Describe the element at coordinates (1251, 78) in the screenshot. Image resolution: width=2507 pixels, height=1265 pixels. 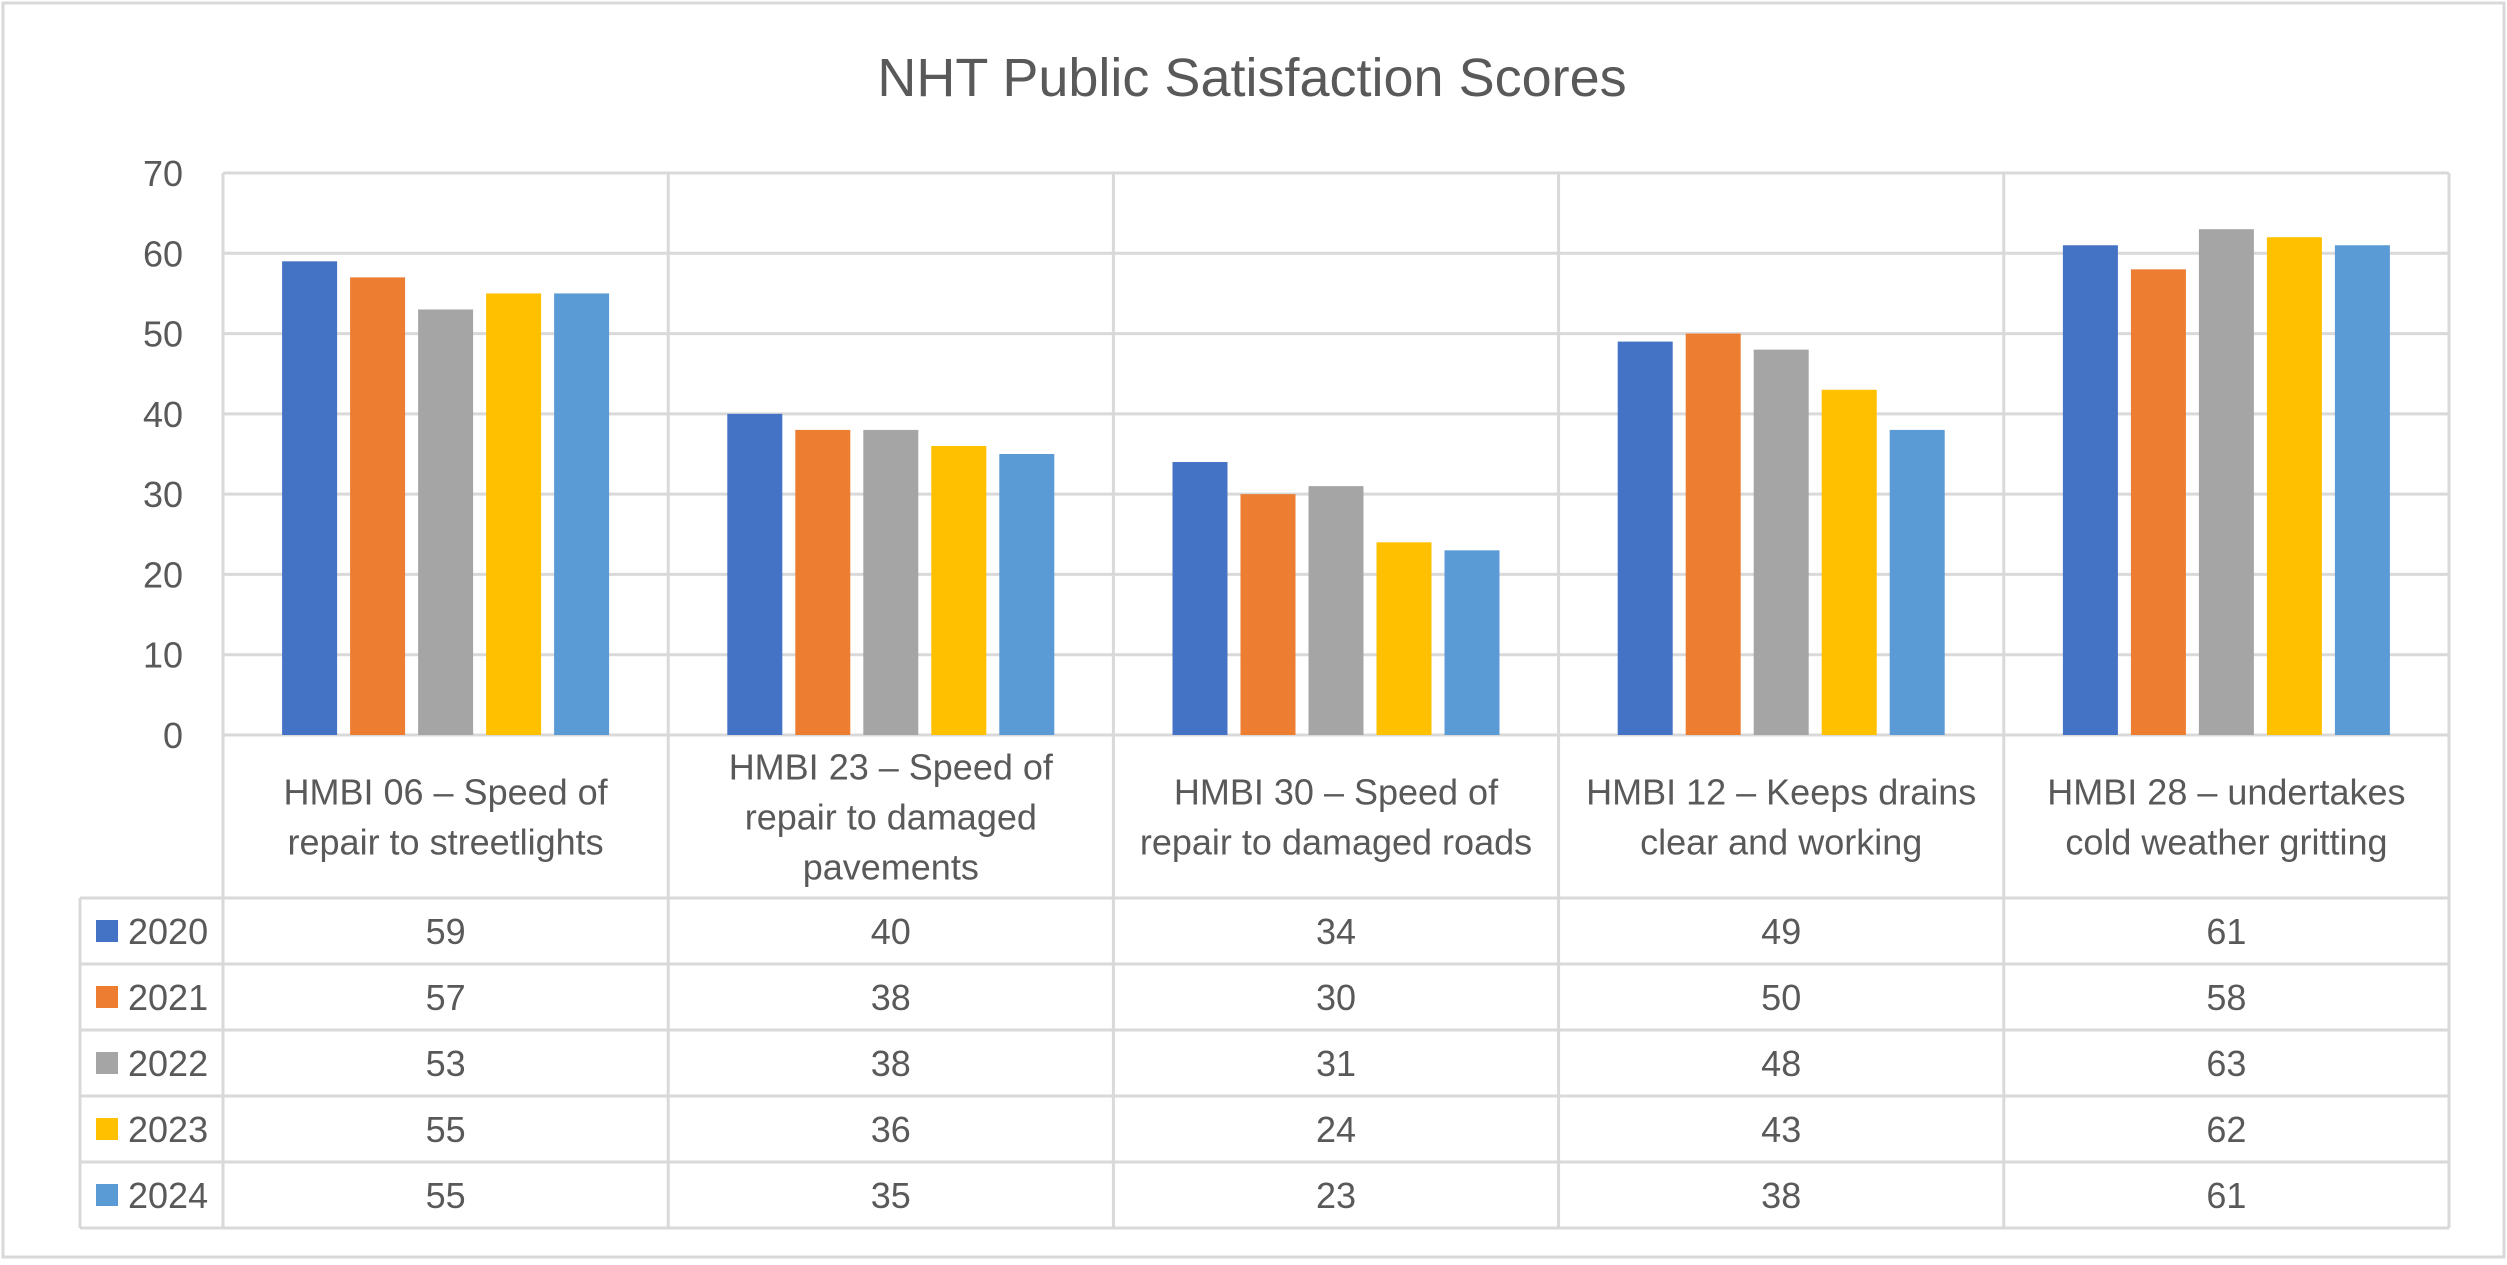
I see `chart-title: NHT Public Satisfaction Scores` at that location.